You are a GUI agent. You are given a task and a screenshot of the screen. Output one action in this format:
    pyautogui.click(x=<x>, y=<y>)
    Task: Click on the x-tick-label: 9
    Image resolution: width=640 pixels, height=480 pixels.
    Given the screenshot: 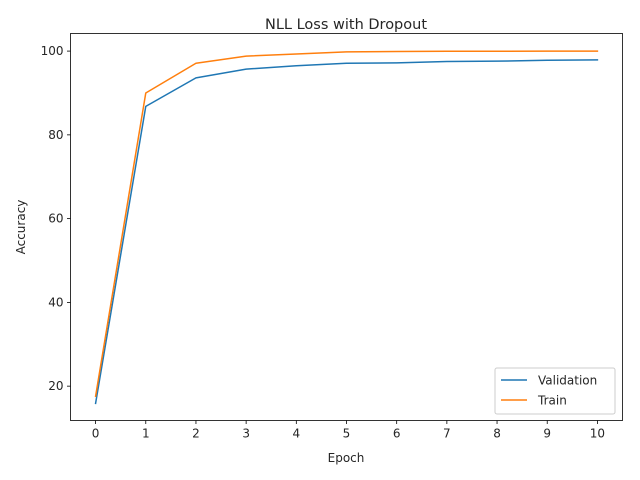 What is the action you would take?
    pyautogui.click(x=547, y=434)
    